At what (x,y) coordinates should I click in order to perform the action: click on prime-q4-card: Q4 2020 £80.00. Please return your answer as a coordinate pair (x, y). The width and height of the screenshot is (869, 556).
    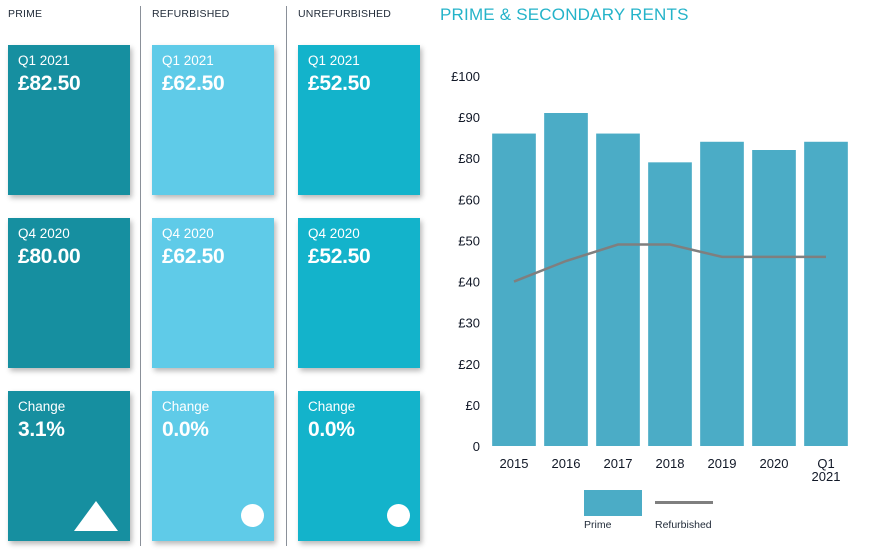
    Looking at the image, I should click on (69, 293).